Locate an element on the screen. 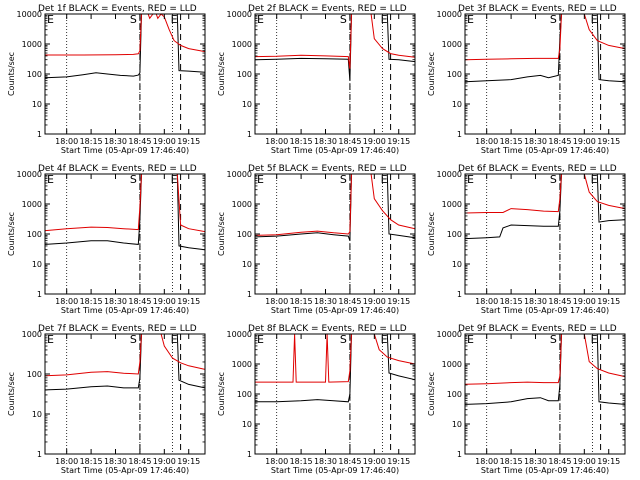 The image size is (640, 480). panel-title: Det 3f BLACK = Events, RED = LLD is located at coordinates (537, 9).